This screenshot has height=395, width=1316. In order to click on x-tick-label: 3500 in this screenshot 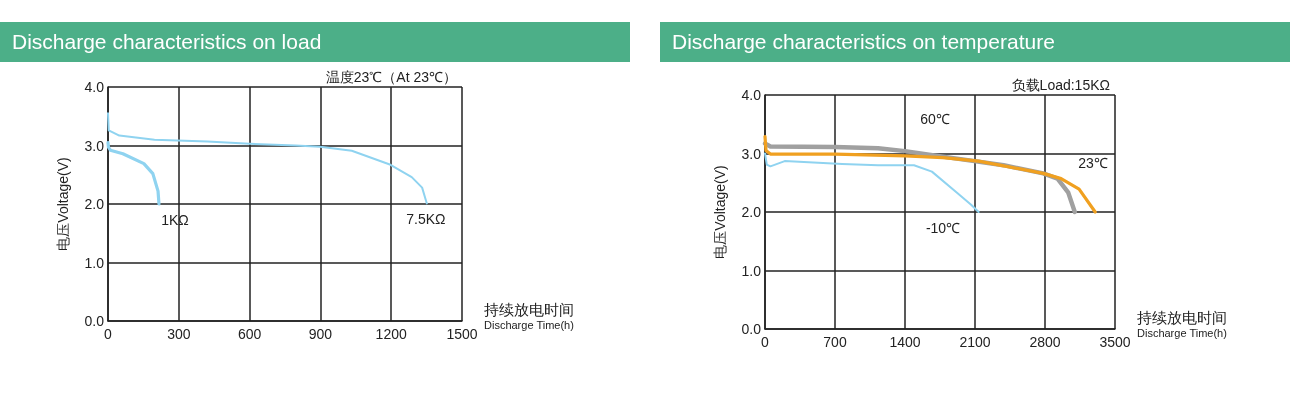, I will do `click(1115, 342)`.